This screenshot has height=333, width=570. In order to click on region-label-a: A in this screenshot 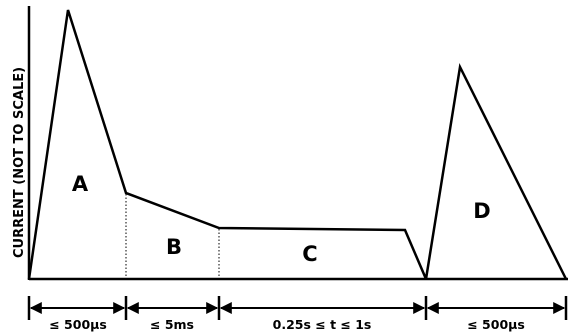, I will do `click(80, 184)`.